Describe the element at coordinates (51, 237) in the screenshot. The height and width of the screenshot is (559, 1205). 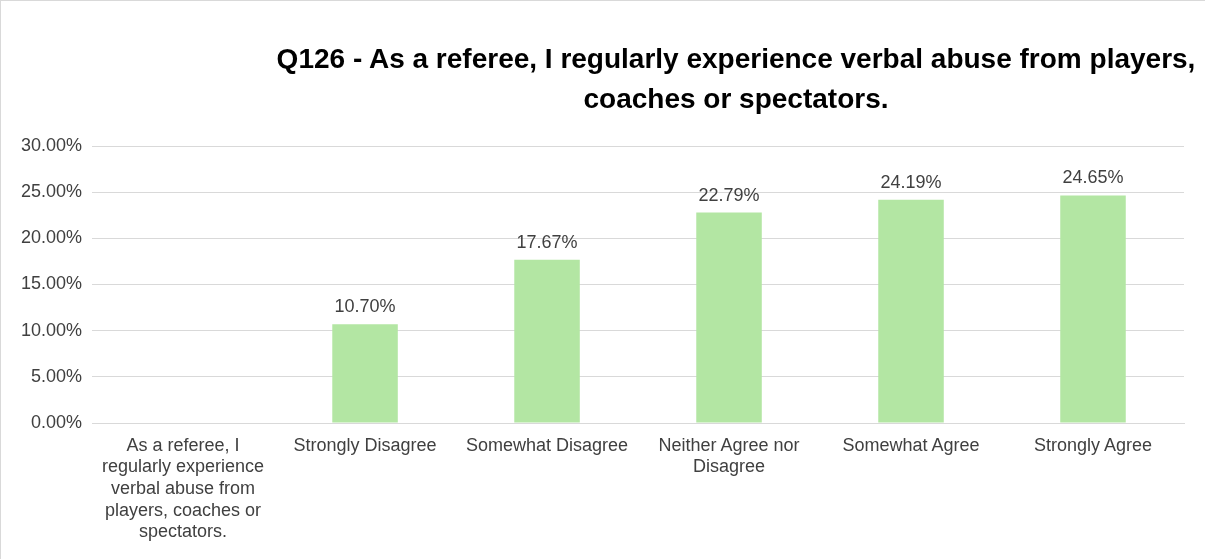
I see `y-tick-label: 20.00%` at that location.